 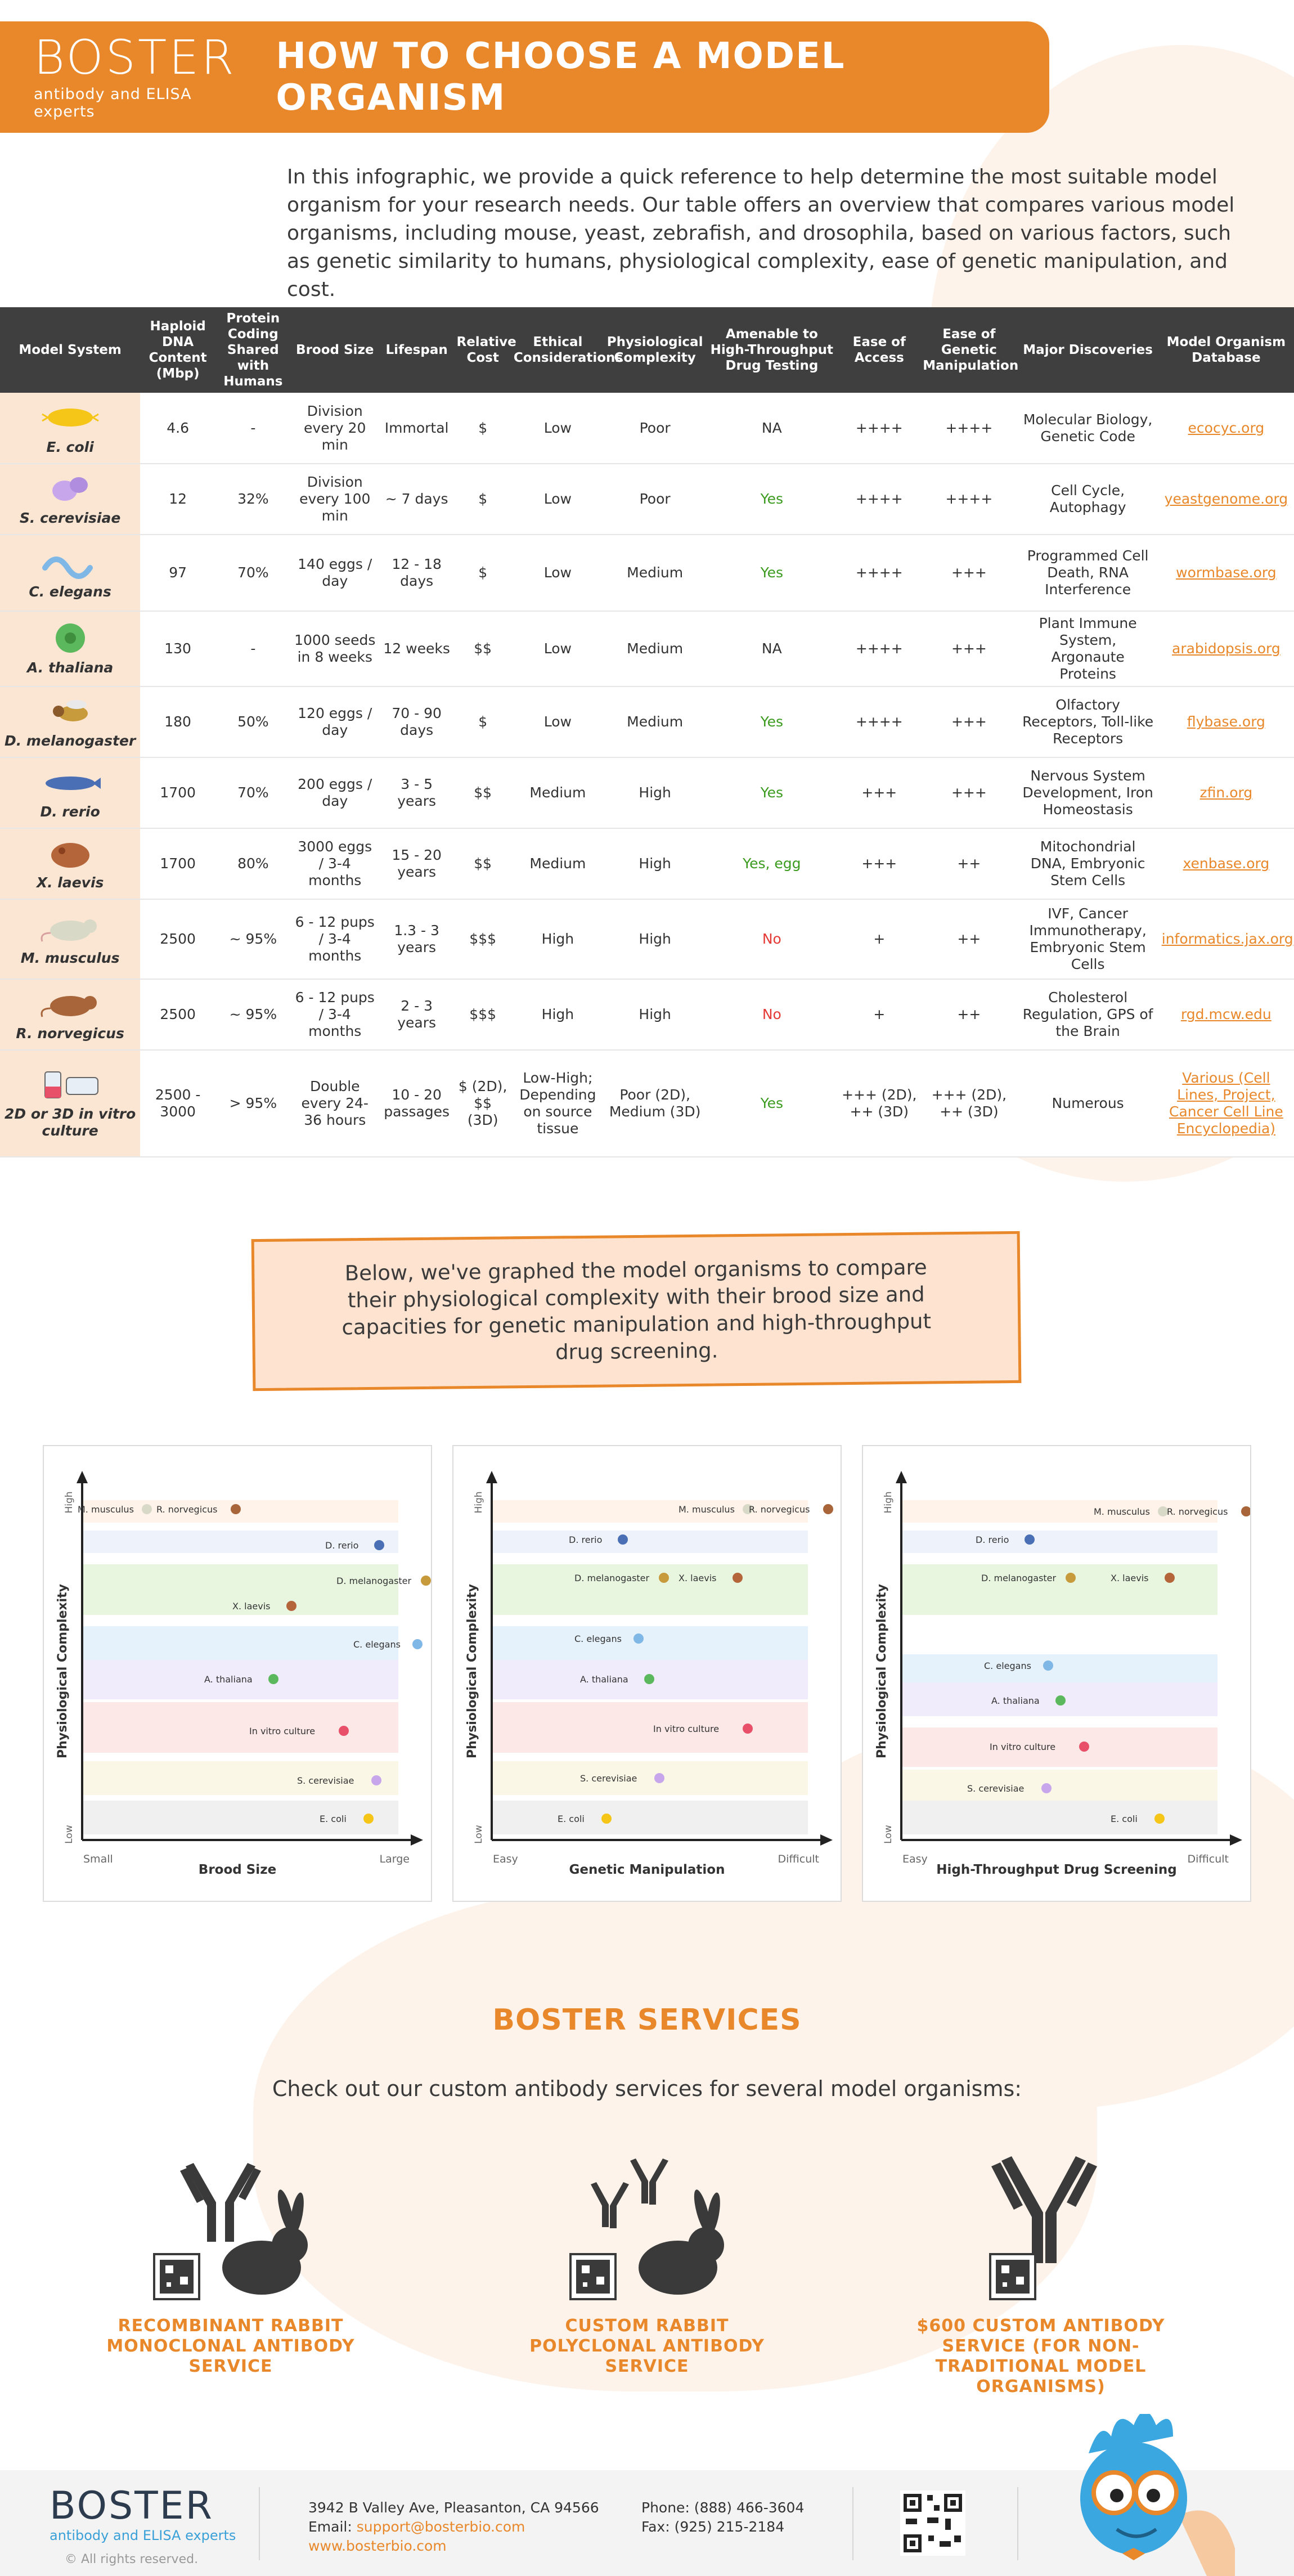 What do you see at coordinates (70, 350) in the screenshot?
I see `table-header-cell: Model System` at bounding box center [70, 350].